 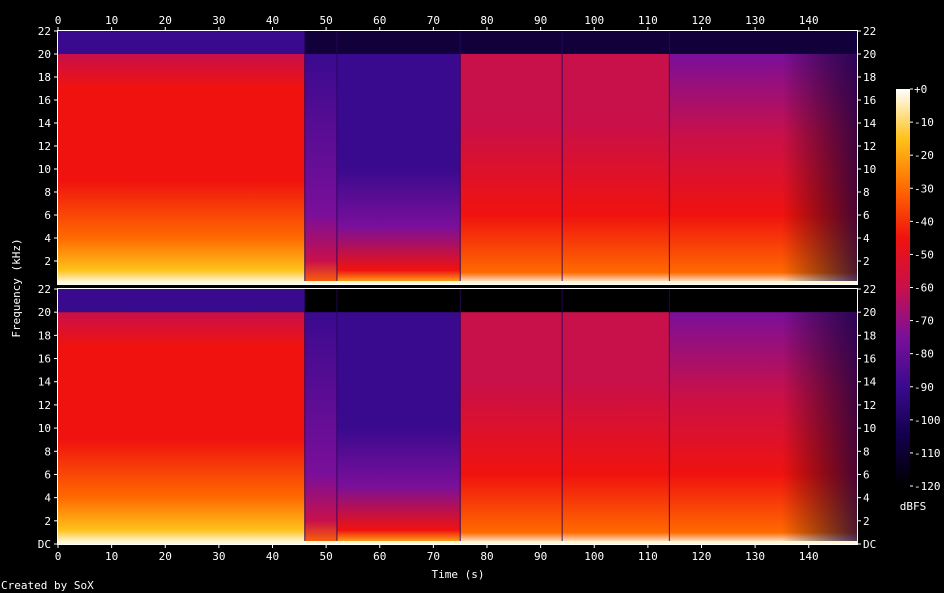 I want to click on colorbar-tick-label: -80, so click(x=924, y=354).